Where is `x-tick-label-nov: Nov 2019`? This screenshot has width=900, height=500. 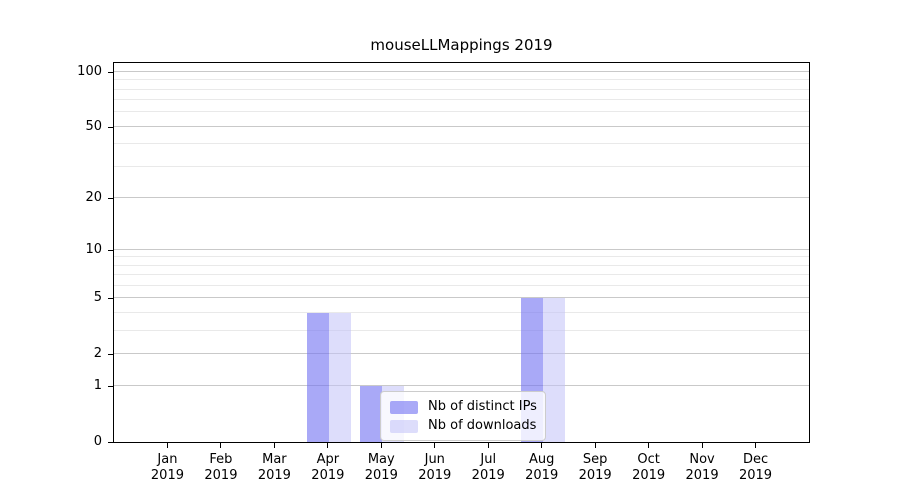
x-tick-label-nov: Nov 2019 is located at coordinates (702, 467).